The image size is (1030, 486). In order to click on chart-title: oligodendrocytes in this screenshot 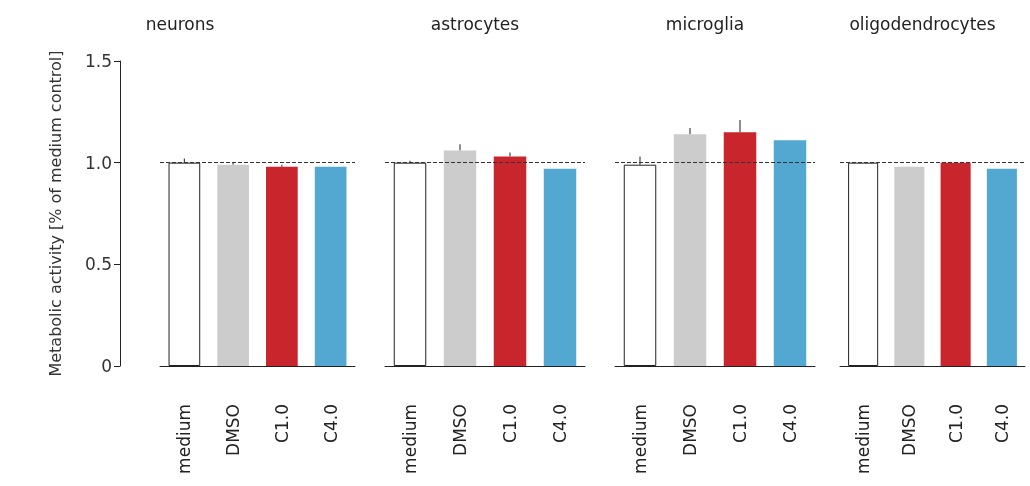, I will do `click(922, 23)`.